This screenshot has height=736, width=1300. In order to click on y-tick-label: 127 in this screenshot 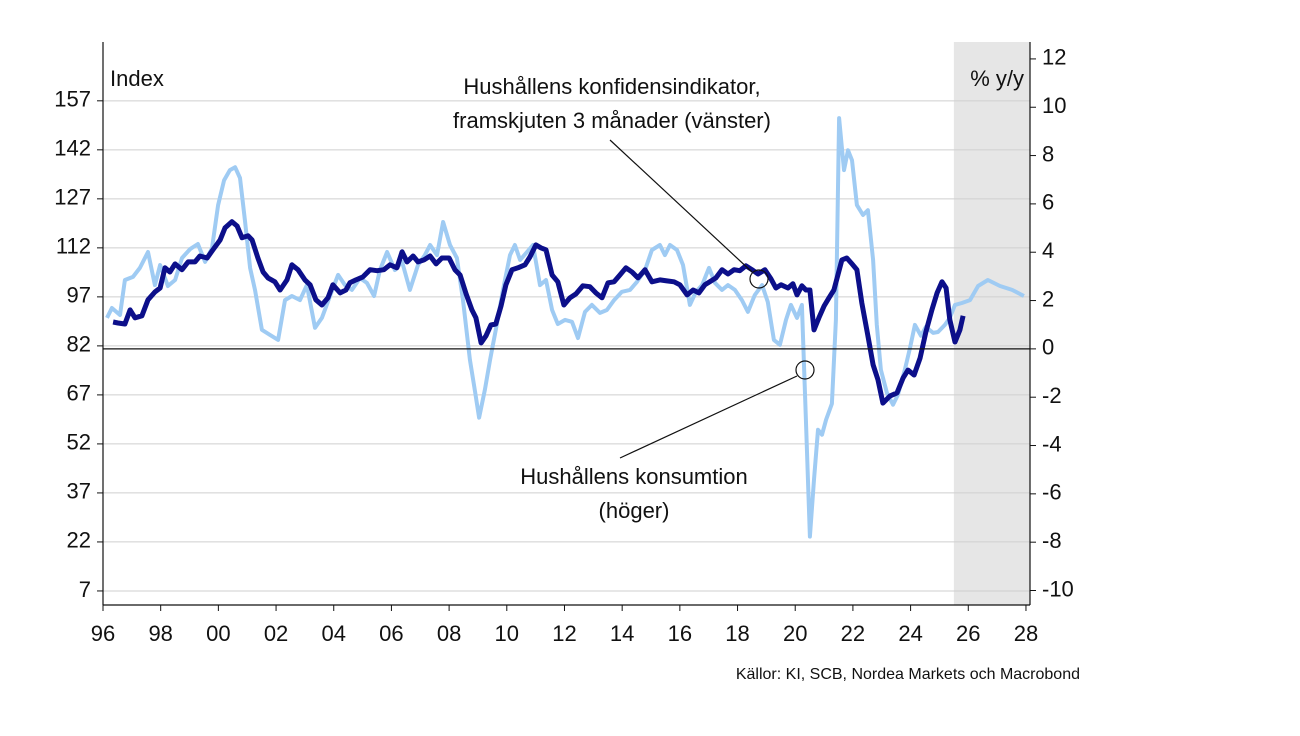, I will do `click(72, 197)`.